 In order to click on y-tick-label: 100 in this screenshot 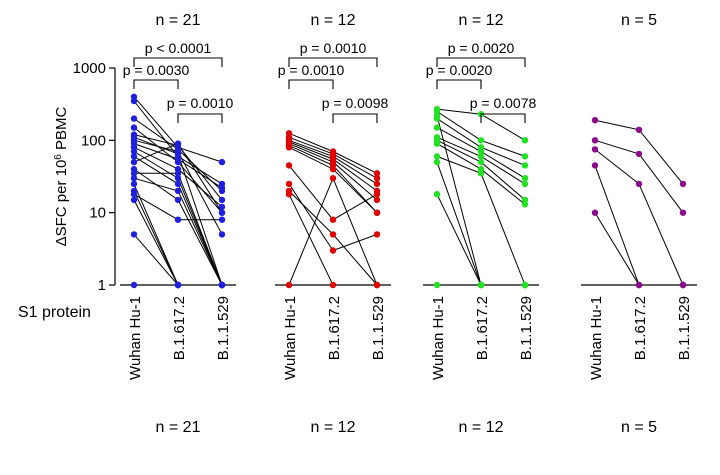, I will do `click(93, 140)`.